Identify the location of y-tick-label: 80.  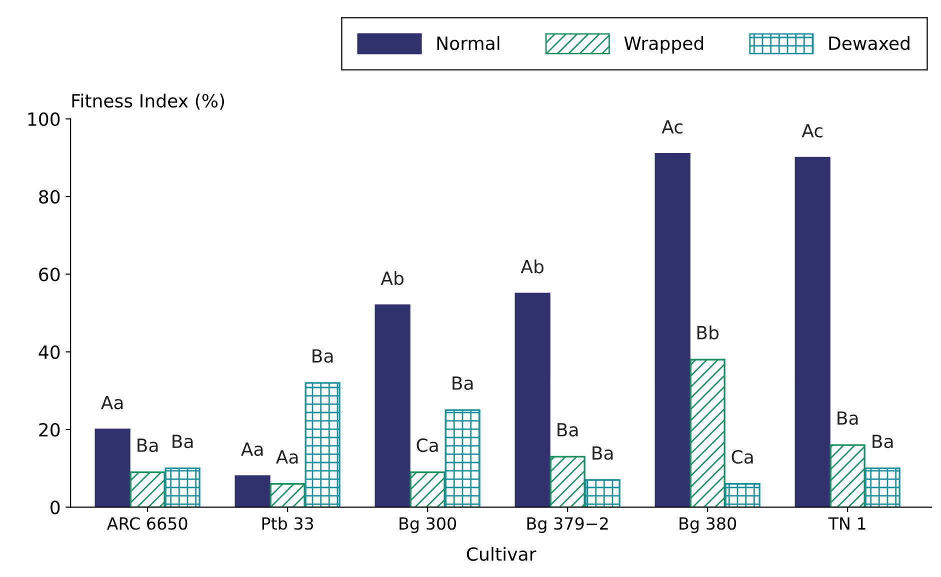
(49, 197).